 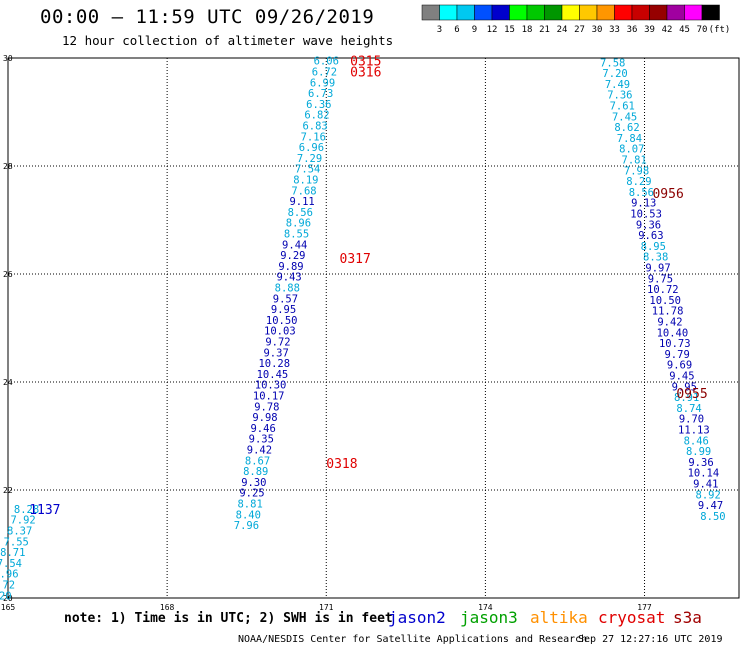 I want to click on pass-time-label: 0317, so click(x=355, y=259).